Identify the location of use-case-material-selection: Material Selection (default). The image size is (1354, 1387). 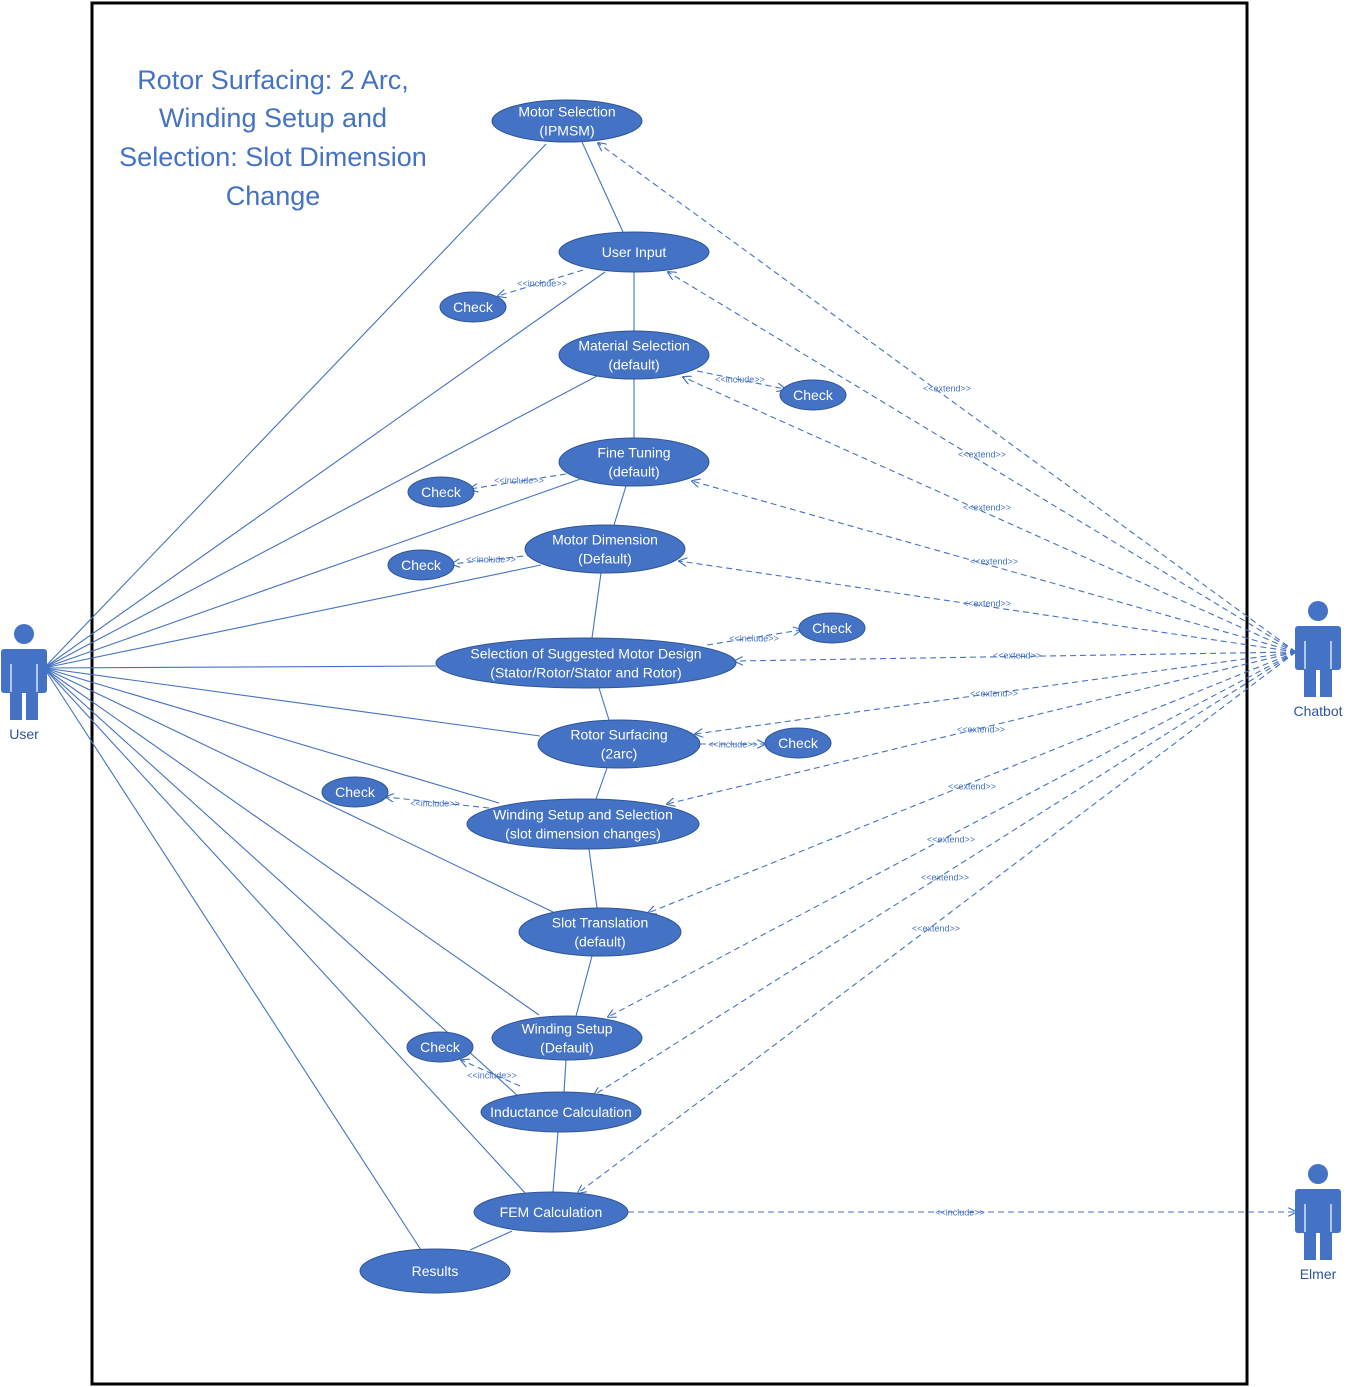
(634, 355).